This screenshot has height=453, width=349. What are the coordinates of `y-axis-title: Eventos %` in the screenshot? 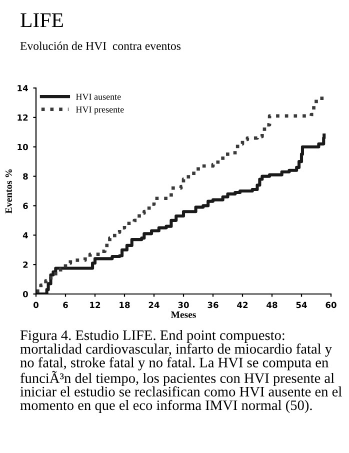 It's located at (8, 191).